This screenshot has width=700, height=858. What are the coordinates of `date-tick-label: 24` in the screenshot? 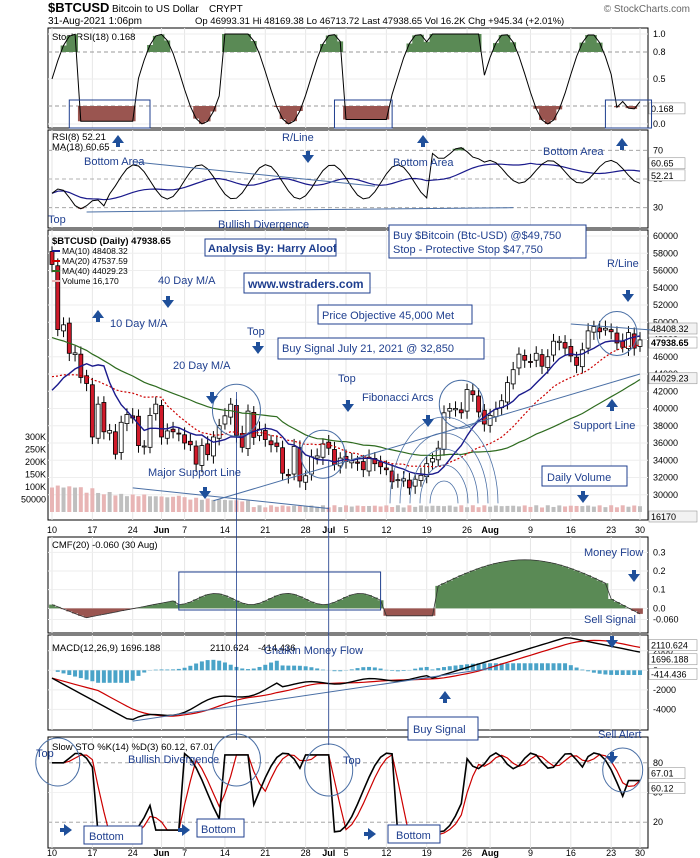 It's located at (133, 853).